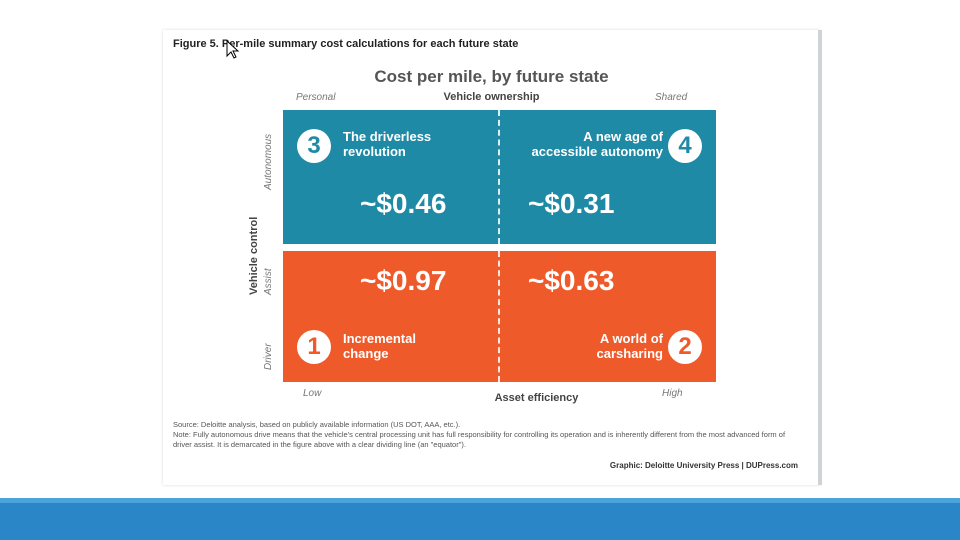 This screenshot has width=960, height=540. Describe the element at coordinates (571, 203) in the screenshot. I see `quadrant-4-cost: ~$0.31` at that location.